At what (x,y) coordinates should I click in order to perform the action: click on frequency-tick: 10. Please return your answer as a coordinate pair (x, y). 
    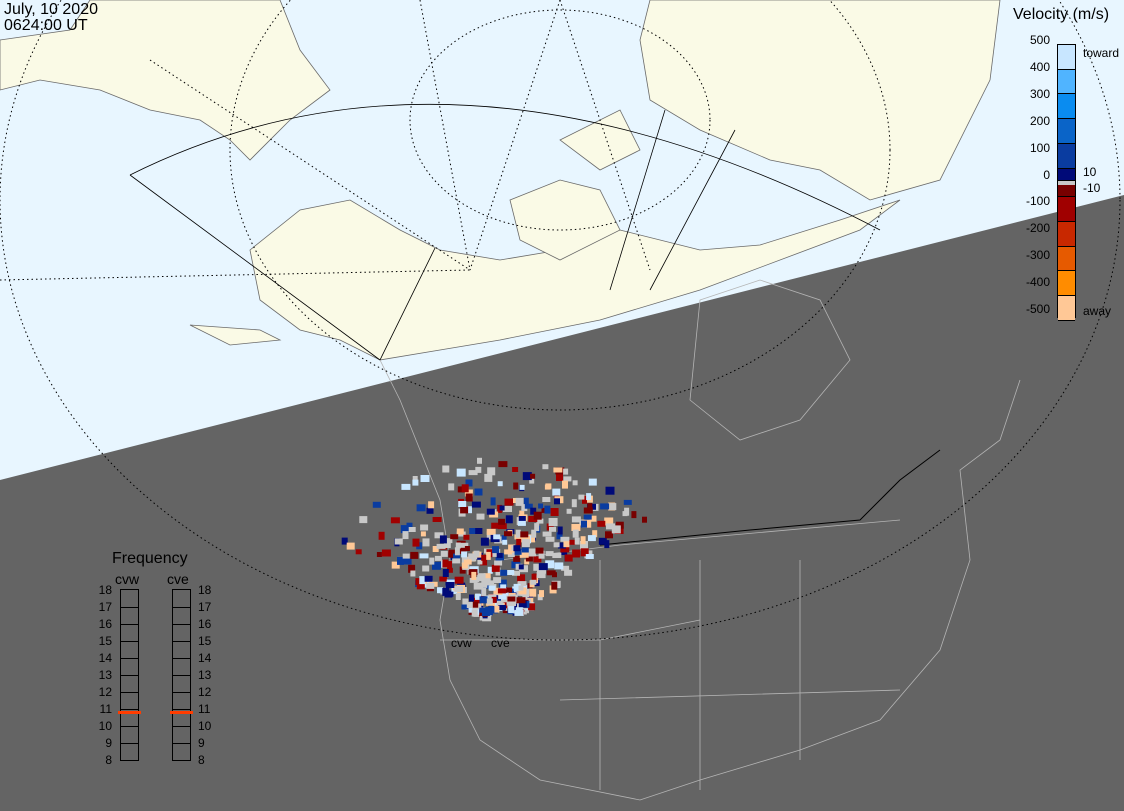
    Looking at the image, I should click on (205, 726).